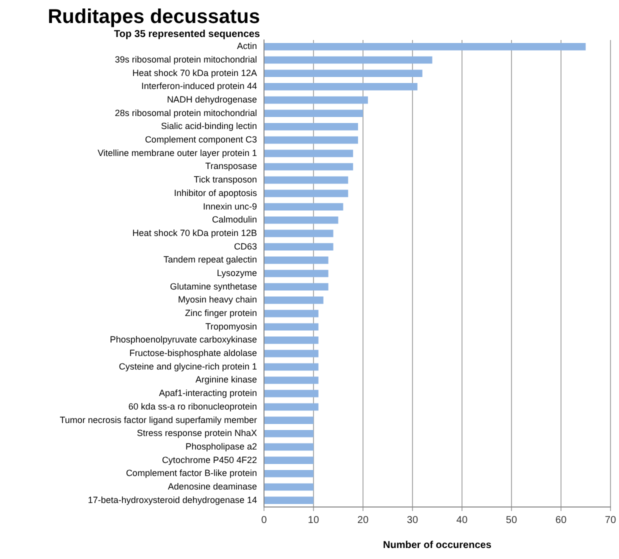  I want to click on y-tick-label: 28s ribosomal protein mitochondrial, so click(185, 113).